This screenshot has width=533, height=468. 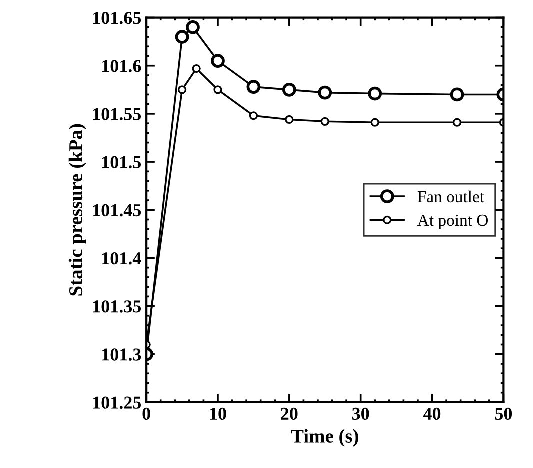 What do you see at coordinates (503, 414) in the screenshot?
I see `x-tick-label: 50` at bounding box center [503, 414].